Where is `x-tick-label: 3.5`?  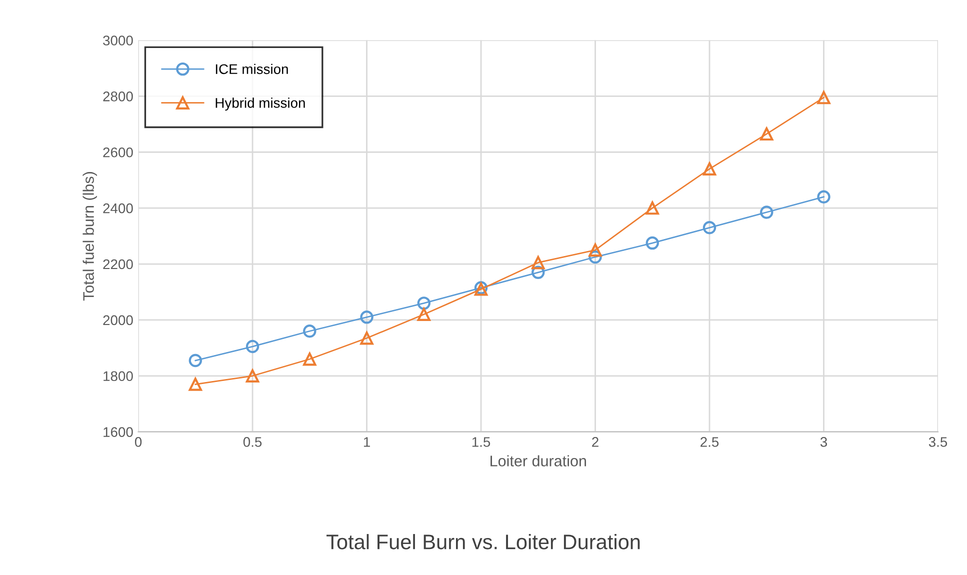 x-tick-label: 3.5 is located at coordinates (938, 442).